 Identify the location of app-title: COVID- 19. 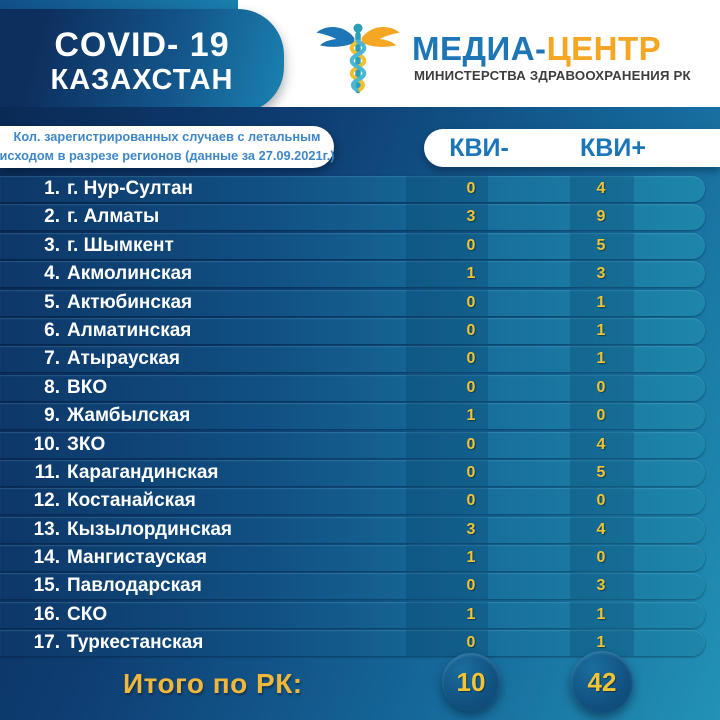
(142, 44).